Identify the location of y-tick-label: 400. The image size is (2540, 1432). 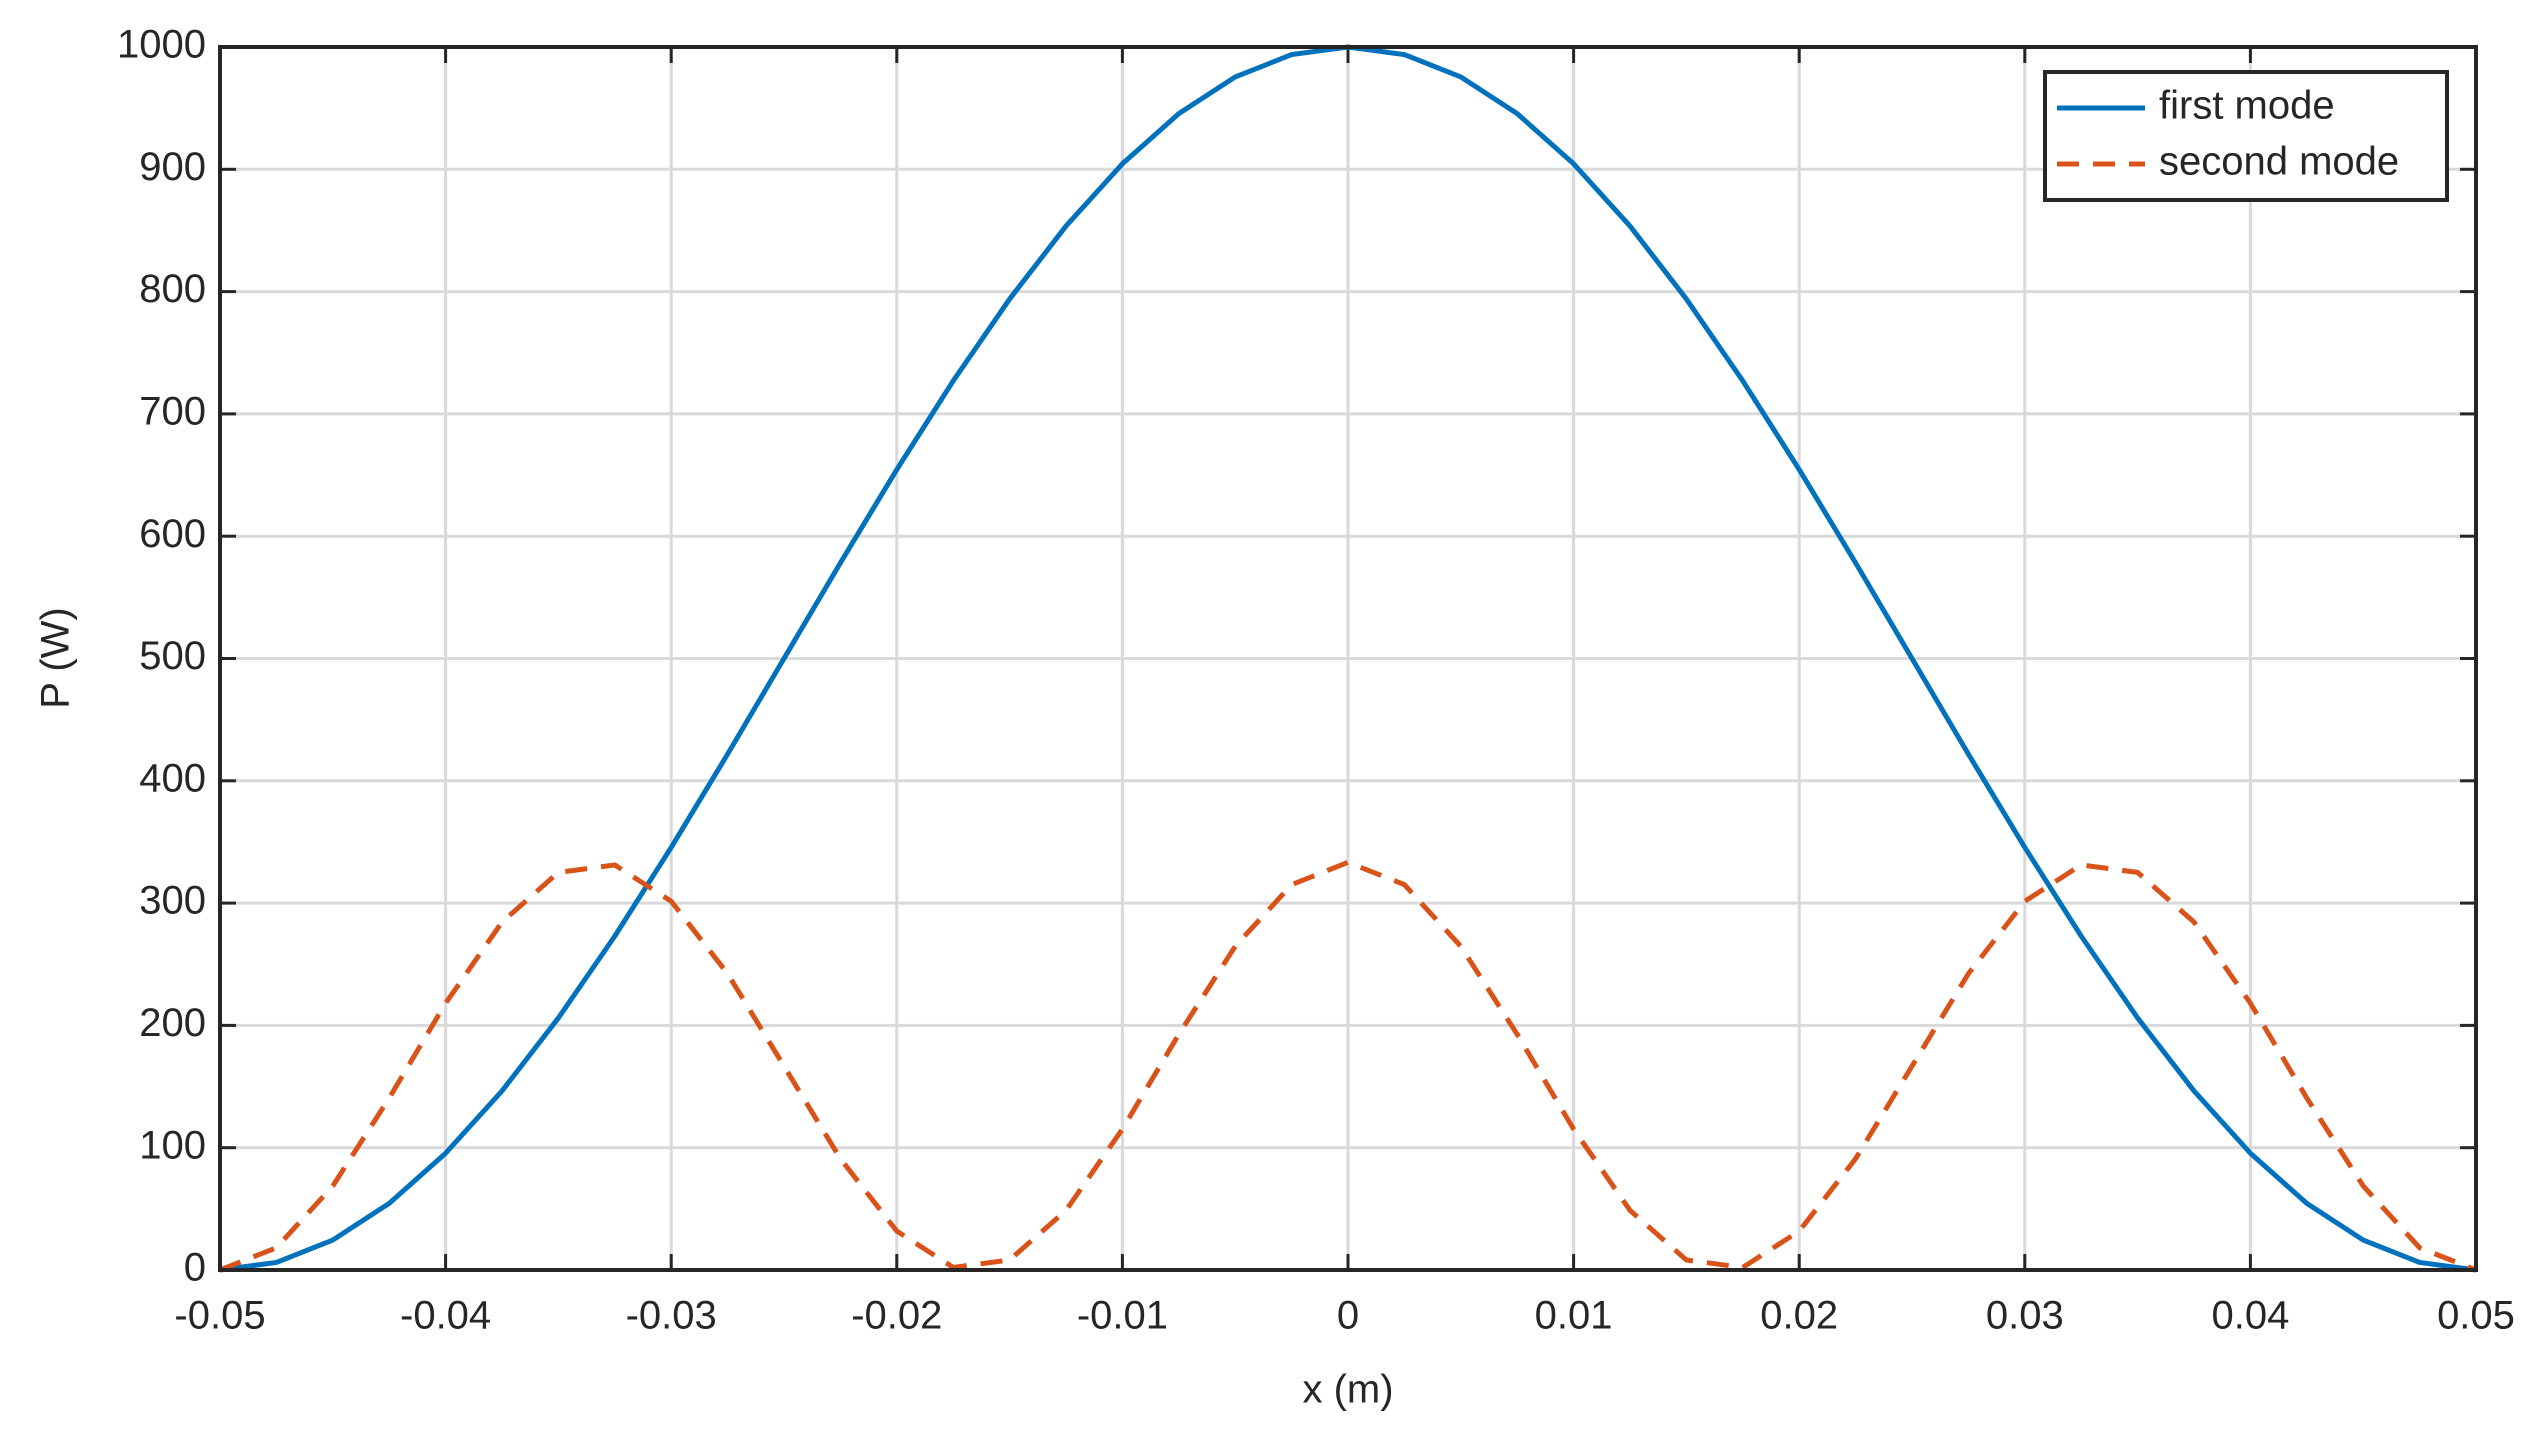
(172, 778).